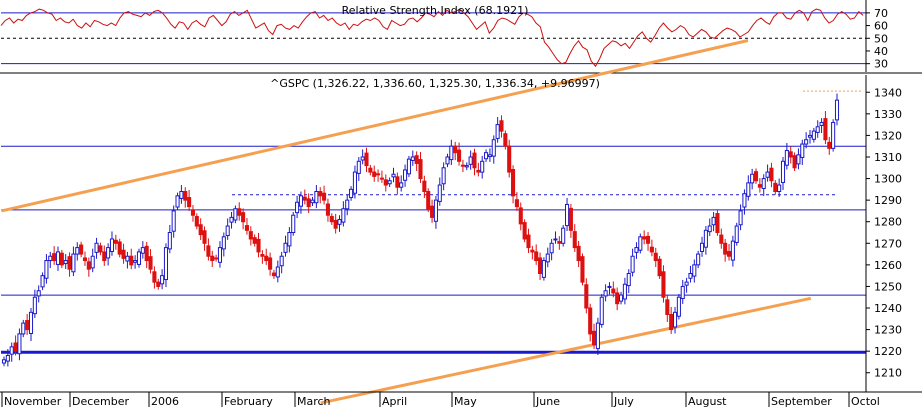 The image size is (922, 407). I want to click on x-tick-label: February, so click(248, 401).